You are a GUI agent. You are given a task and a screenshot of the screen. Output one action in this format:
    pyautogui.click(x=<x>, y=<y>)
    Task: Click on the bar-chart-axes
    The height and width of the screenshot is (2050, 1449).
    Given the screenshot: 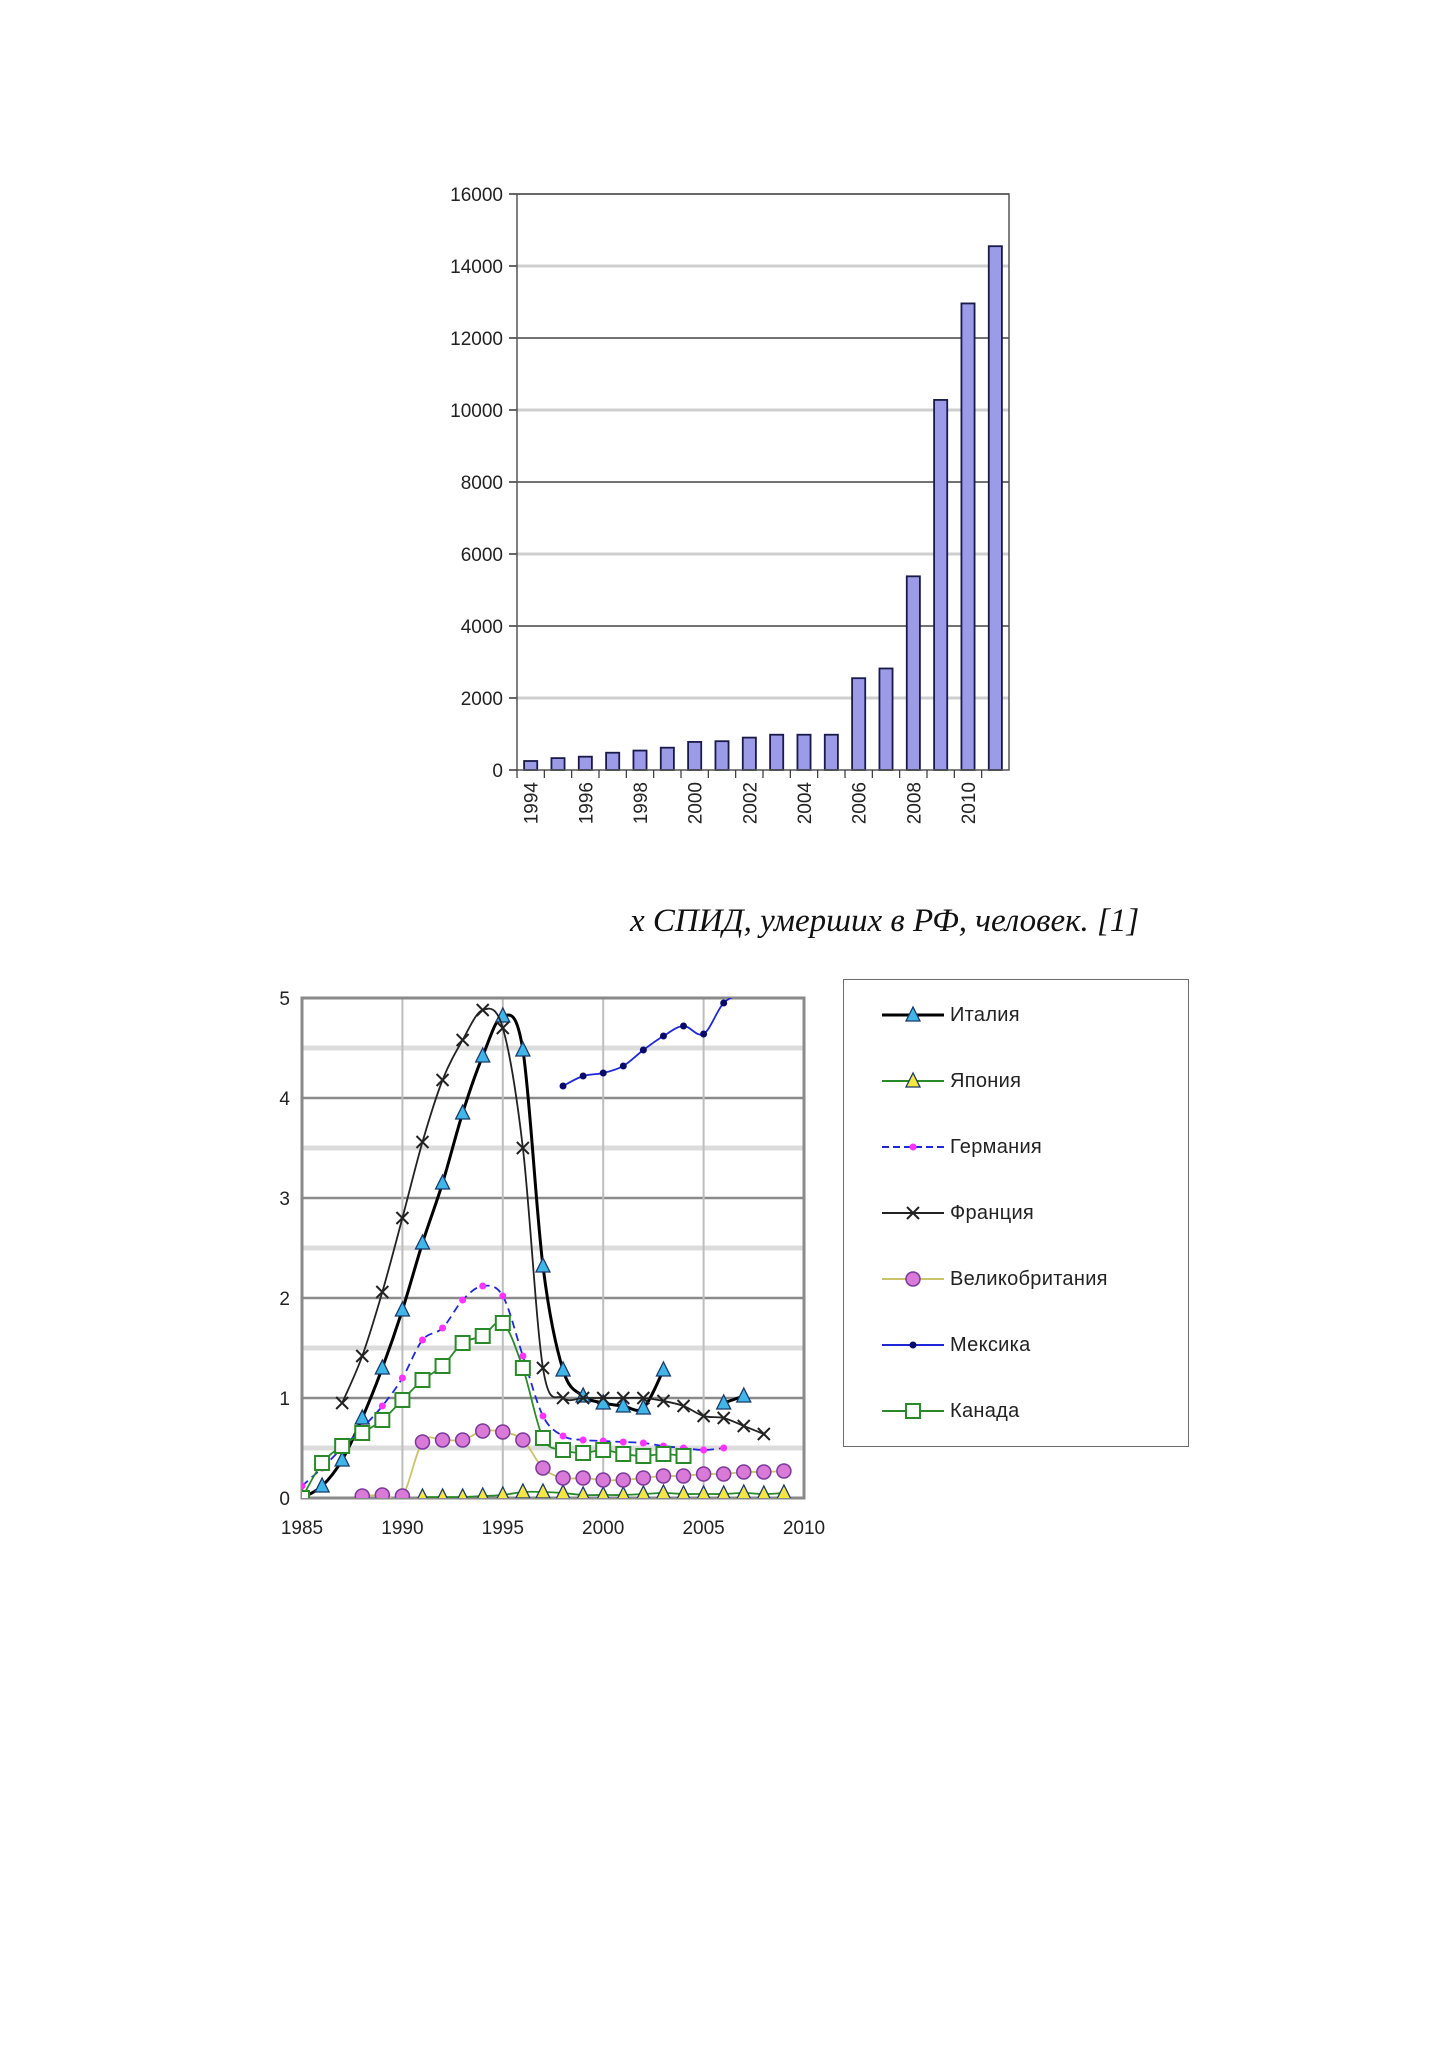 What is the action you would take?
    pyautogui.click(x=759, y=485)
    